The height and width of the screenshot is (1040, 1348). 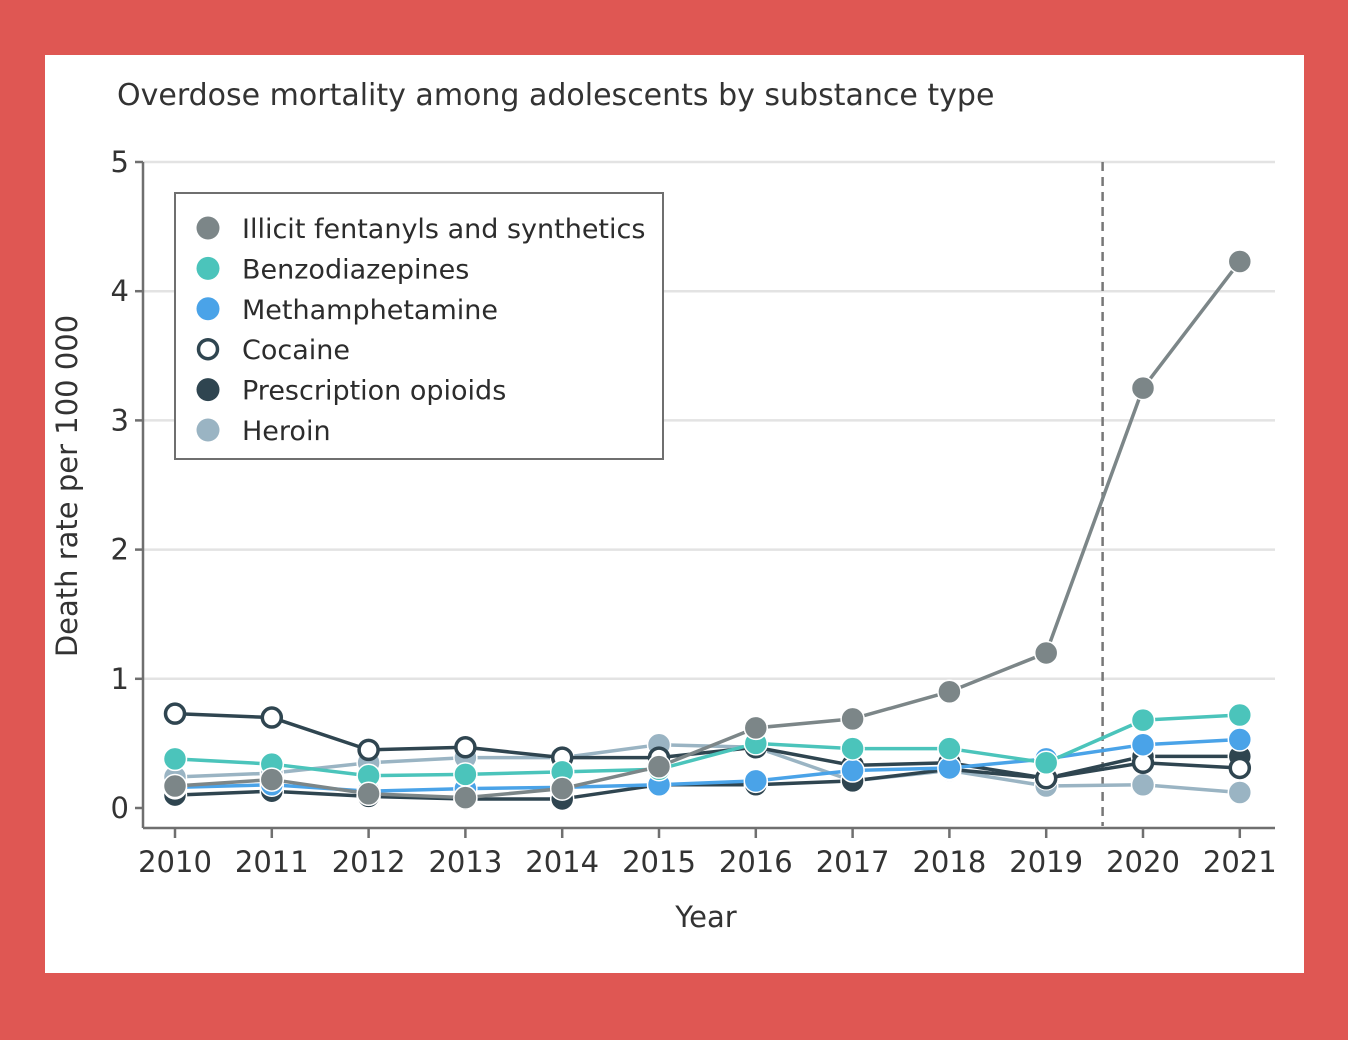 What do you see at coordinates (756, 862) in the screenshot?
I see `x-tick-label: 2016` at bounding box center [756, 862].